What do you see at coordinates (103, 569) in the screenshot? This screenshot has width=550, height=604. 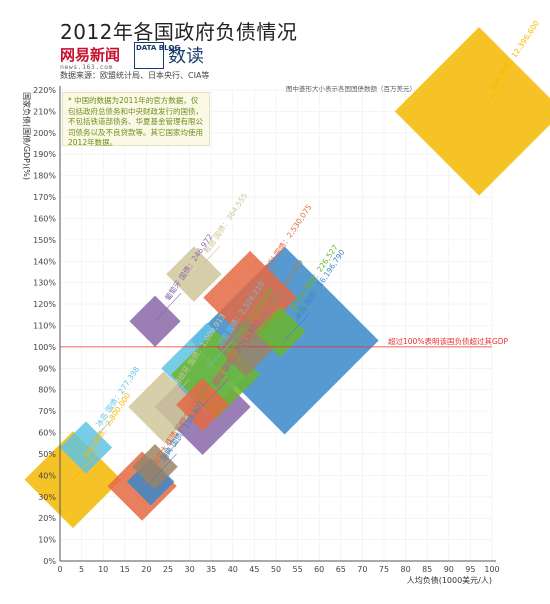 I see `x-tick-label: 10` at bounding box center [103, 569].